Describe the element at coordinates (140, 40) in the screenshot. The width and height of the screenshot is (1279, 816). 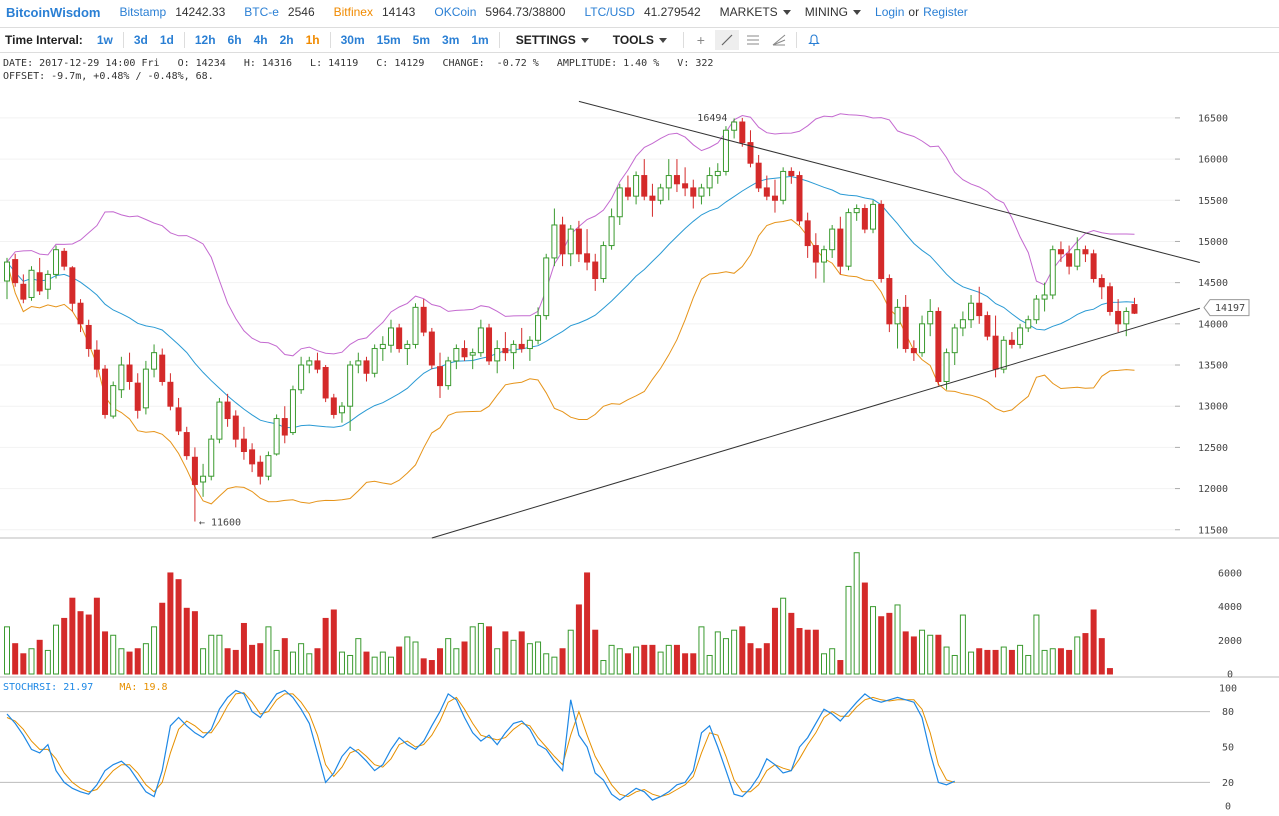
I see `interval-3d: 3d` at that location.